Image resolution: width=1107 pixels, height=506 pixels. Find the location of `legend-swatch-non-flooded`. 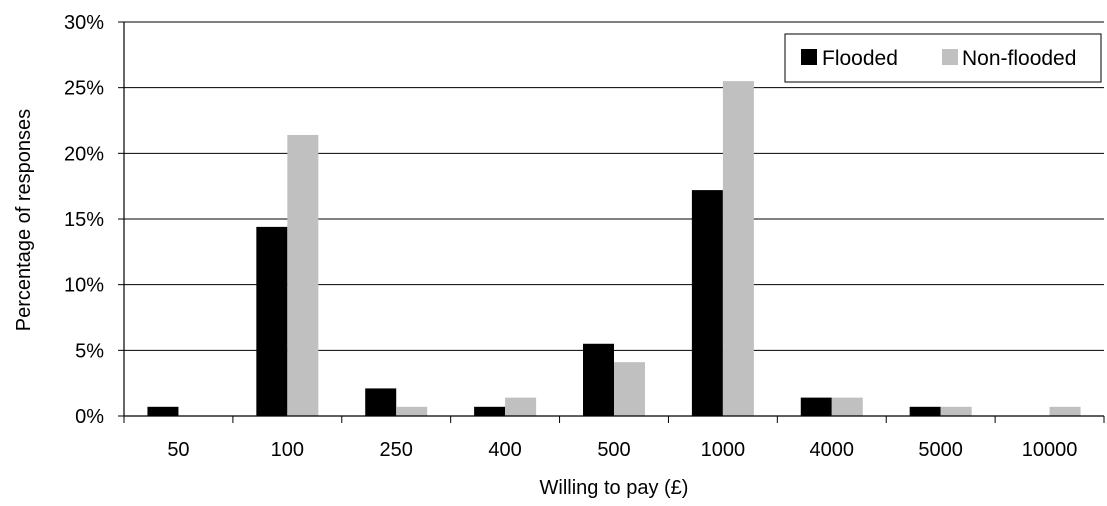

legend-swatch-non-flooded is located at coordinates (950, 57).